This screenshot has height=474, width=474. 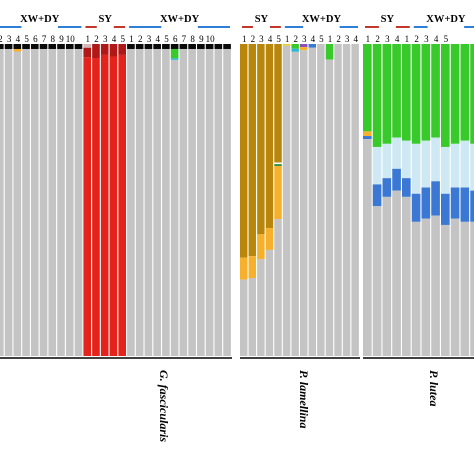 What do you see at coordinates (53, 39) in the screenshot?
I see `tick-label: 8` at bounding box center [53, 39].